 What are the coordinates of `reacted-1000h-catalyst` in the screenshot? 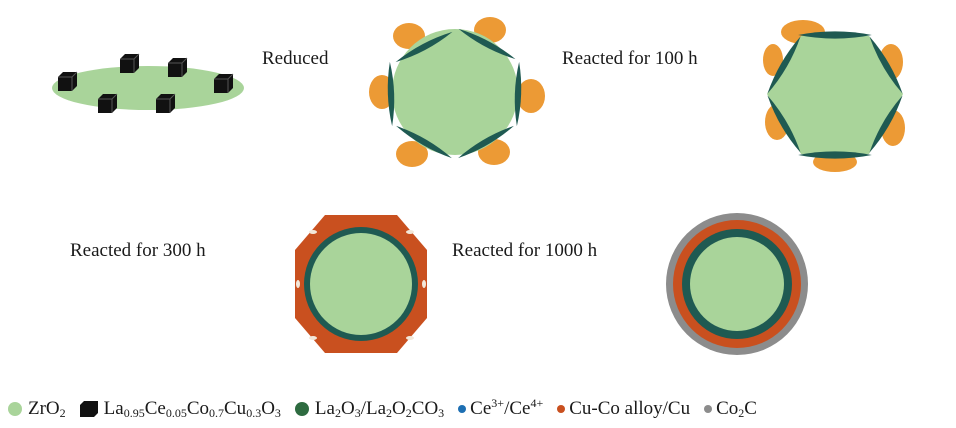 It's located at (737, 284).